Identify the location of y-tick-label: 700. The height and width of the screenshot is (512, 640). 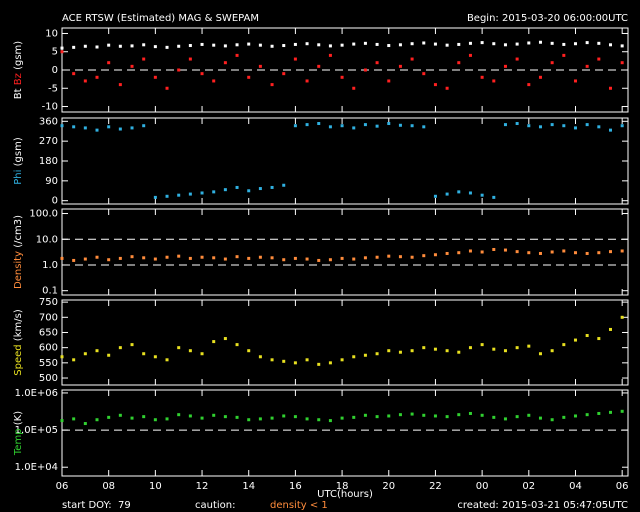
(48, 317).